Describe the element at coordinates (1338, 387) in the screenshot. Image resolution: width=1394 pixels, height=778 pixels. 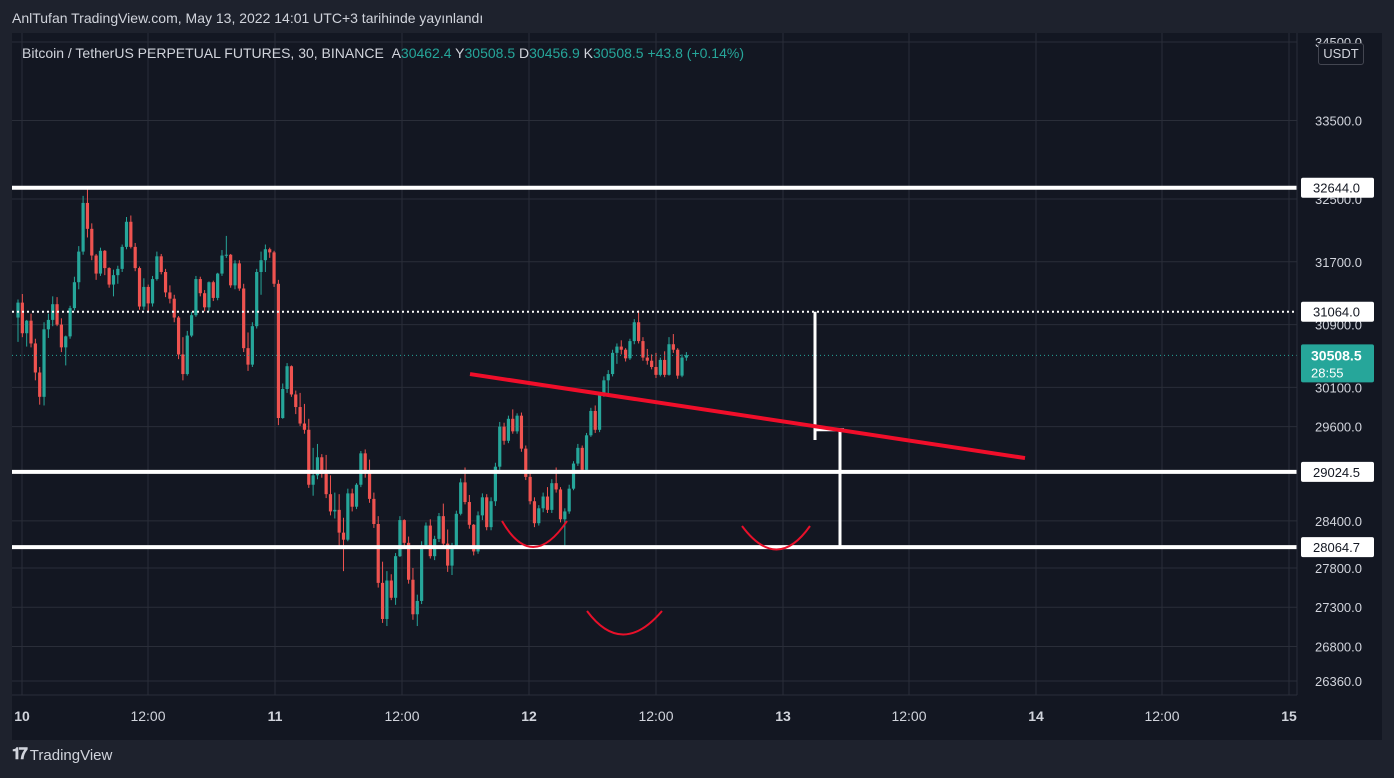
I see `price-axis-tick: 30100.0` at that location.